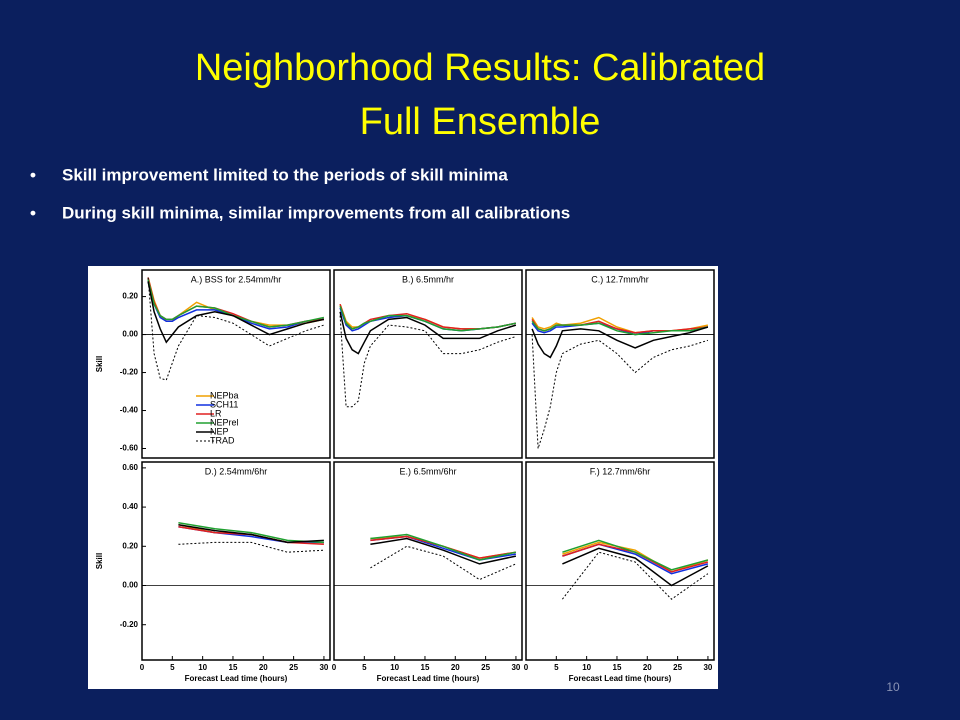 The image size is (960, 720). What do you see at coordinates (129, 410) in the screenshot?
I see `y-tick-label: -0.40` at bounding box center [129, 410].